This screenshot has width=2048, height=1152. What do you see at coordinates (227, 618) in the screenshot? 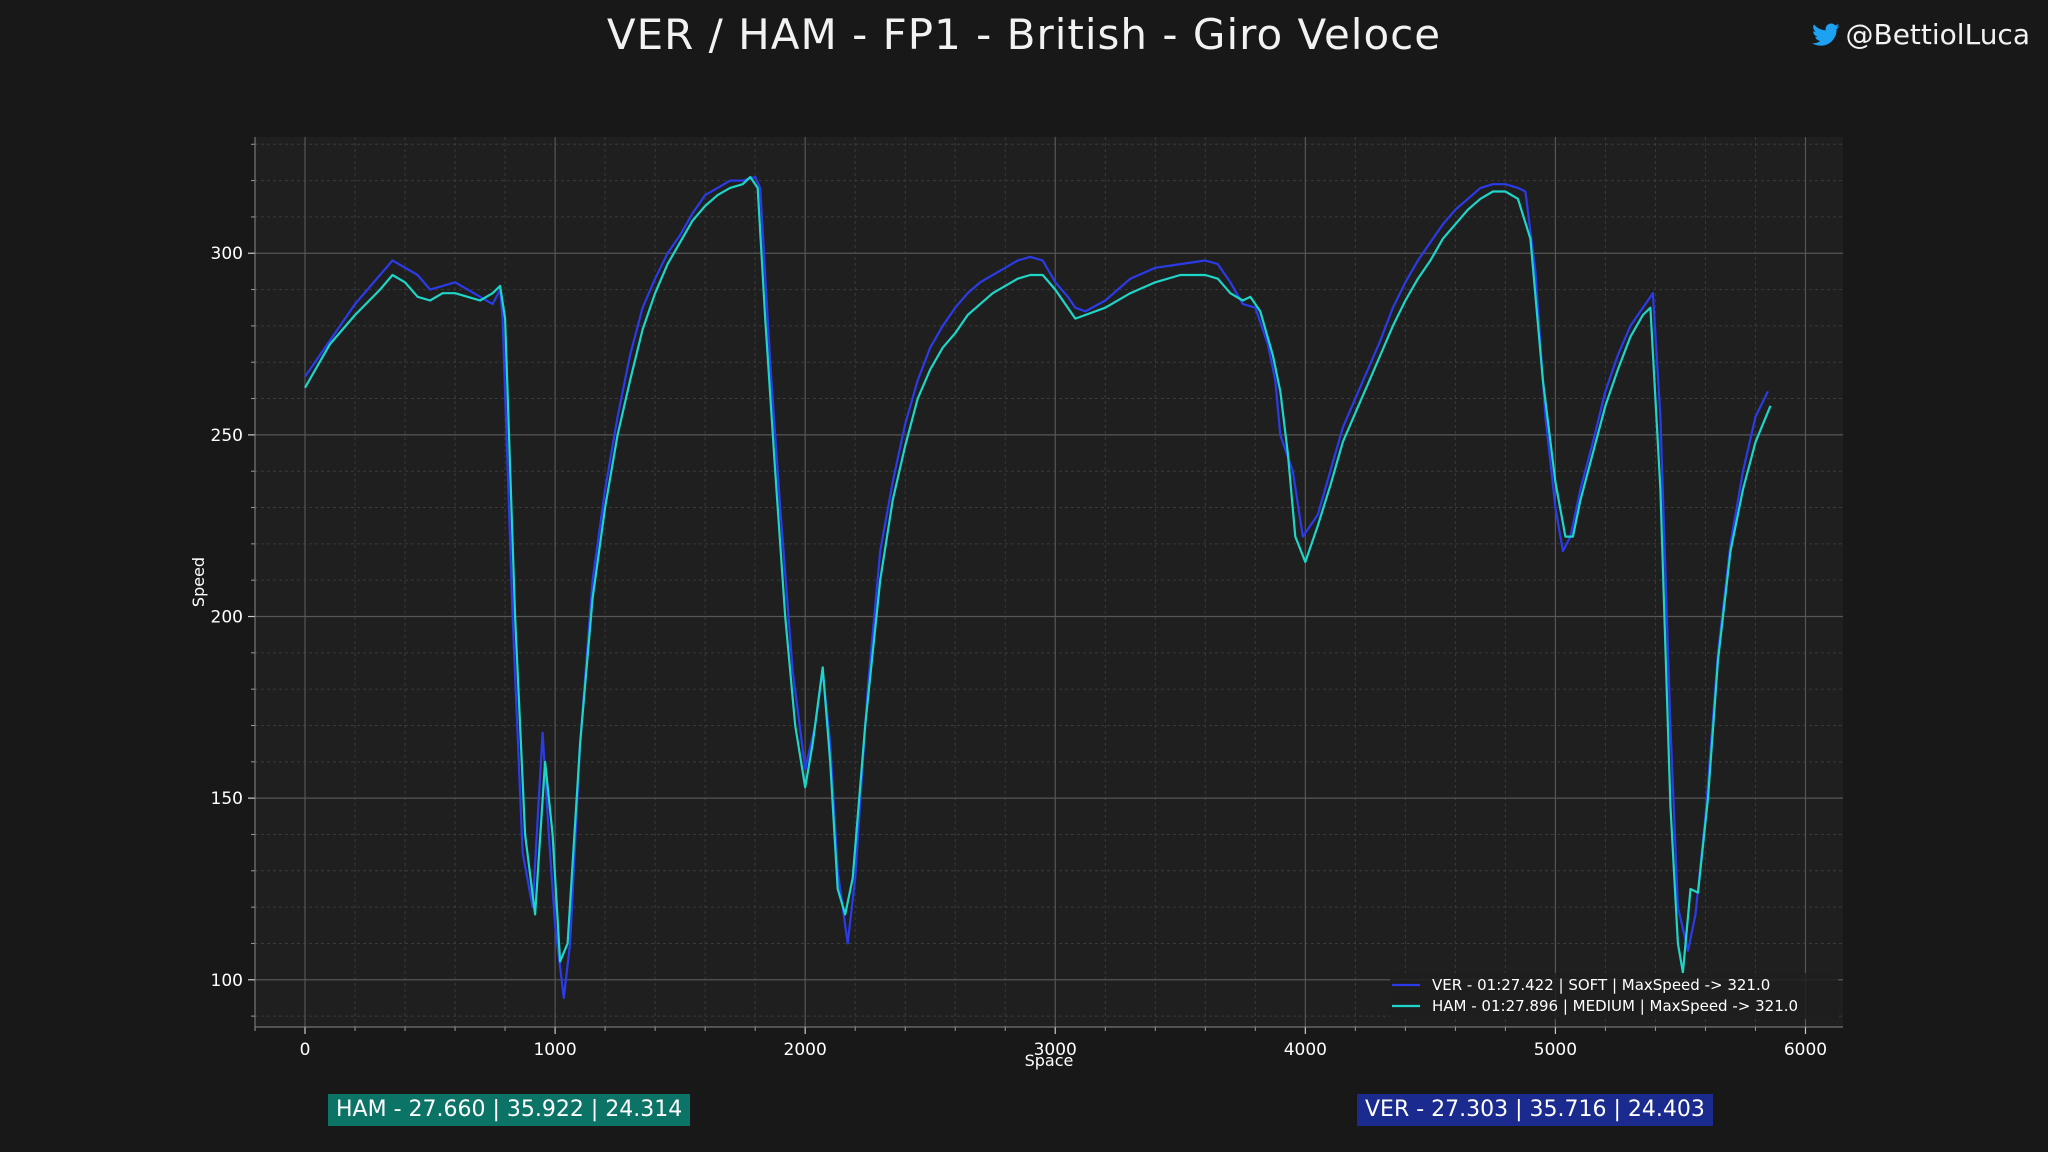
I see `y-tick-label: 200` at bounding box center [227, 618].